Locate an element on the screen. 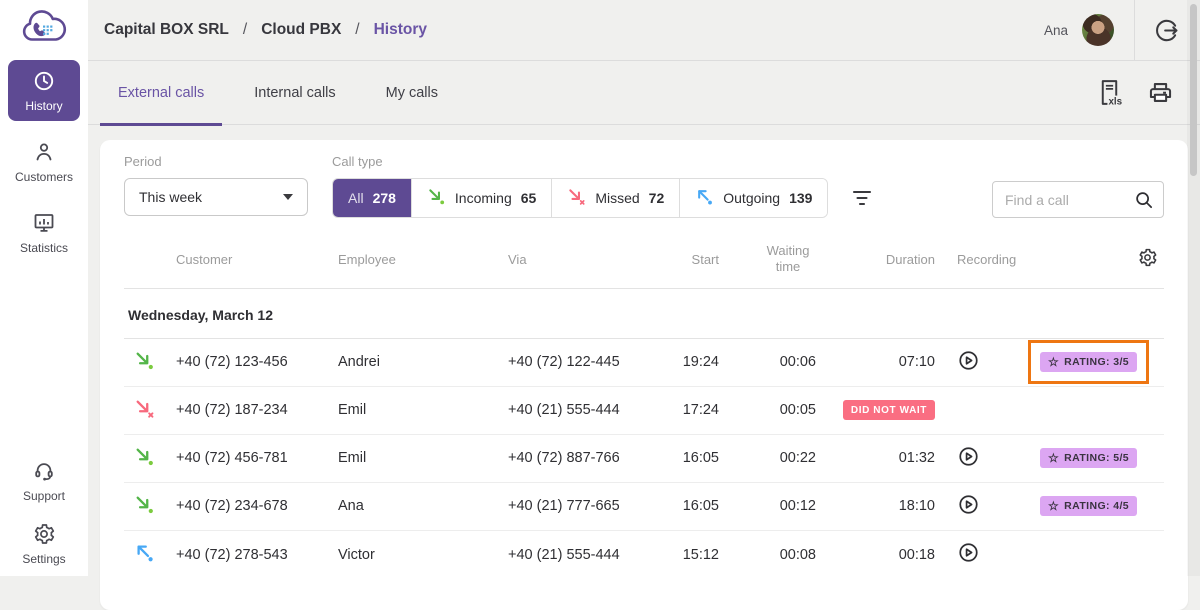 The width and height of the screenshot is (1200, 610). duration-cell: 18:10 is located at coordinates (879, 506).